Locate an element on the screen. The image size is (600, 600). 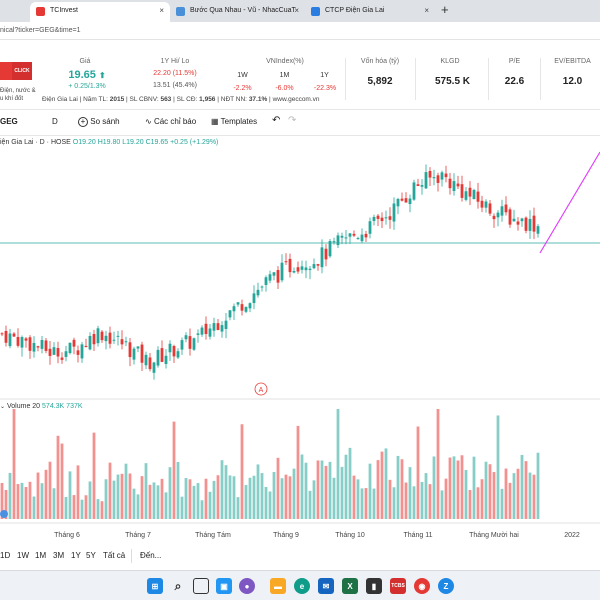
range-1d: 1D is located at coordinates (5, 555).